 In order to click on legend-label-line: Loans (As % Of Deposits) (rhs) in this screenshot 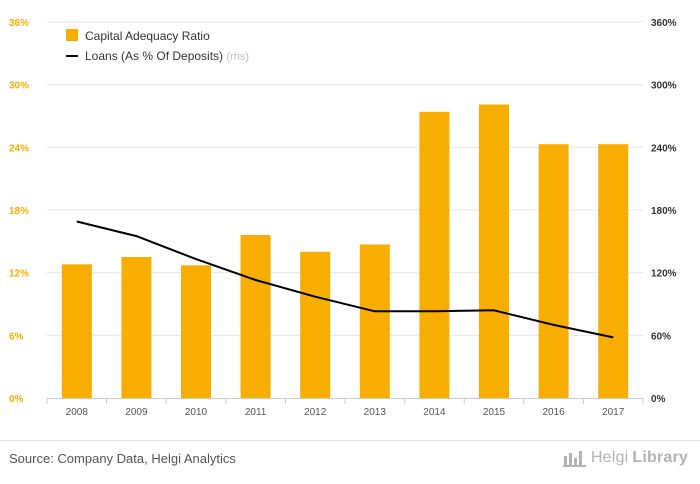, I will do `click(167, 56)`.